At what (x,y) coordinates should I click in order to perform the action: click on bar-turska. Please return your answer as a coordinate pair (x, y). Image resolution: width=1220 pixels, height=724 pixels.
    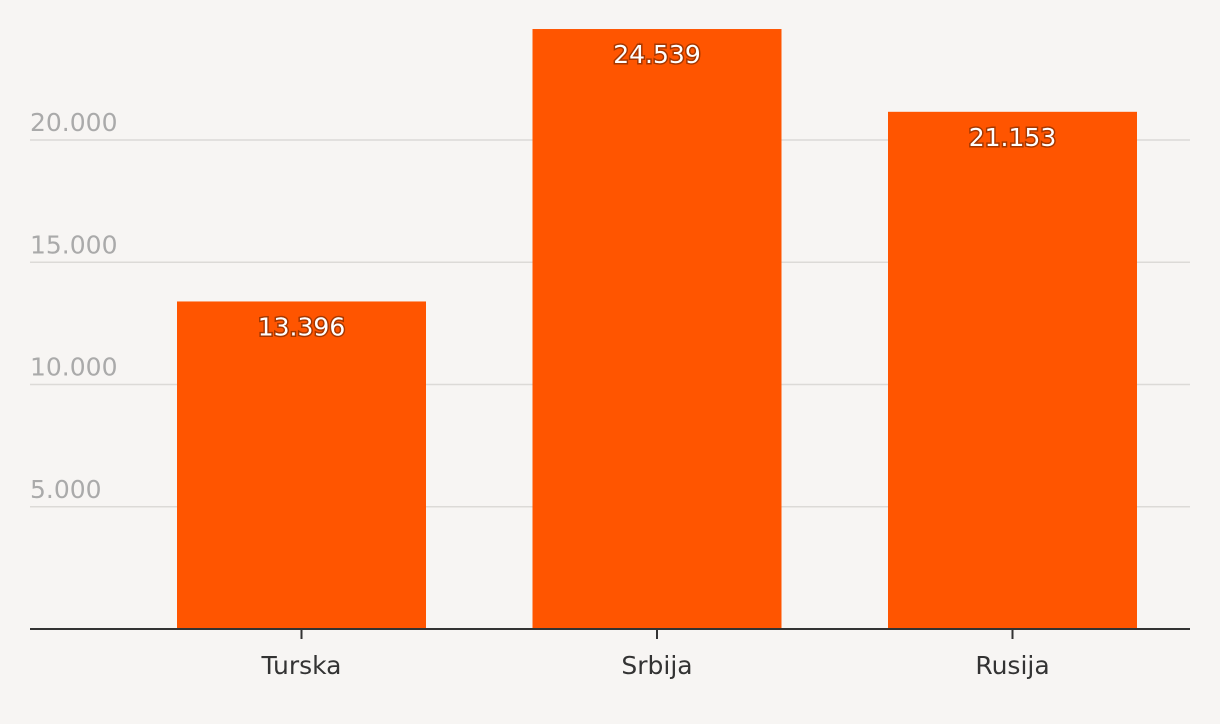
    Looking at the image, I should click on (301, 465).